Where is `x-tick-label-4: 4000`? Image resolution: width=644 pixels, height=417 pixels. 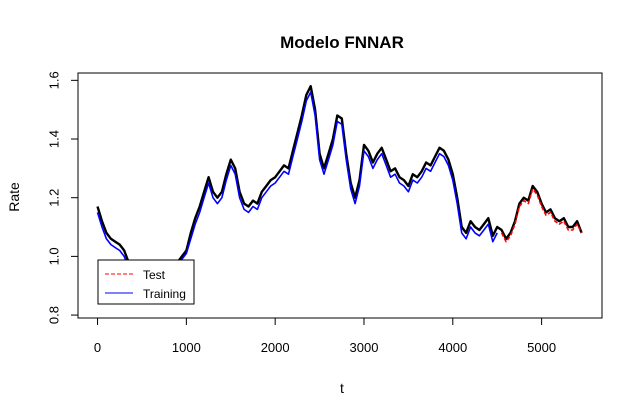
x-tick-label-4: 4000 is located at coordinates (452, 347).